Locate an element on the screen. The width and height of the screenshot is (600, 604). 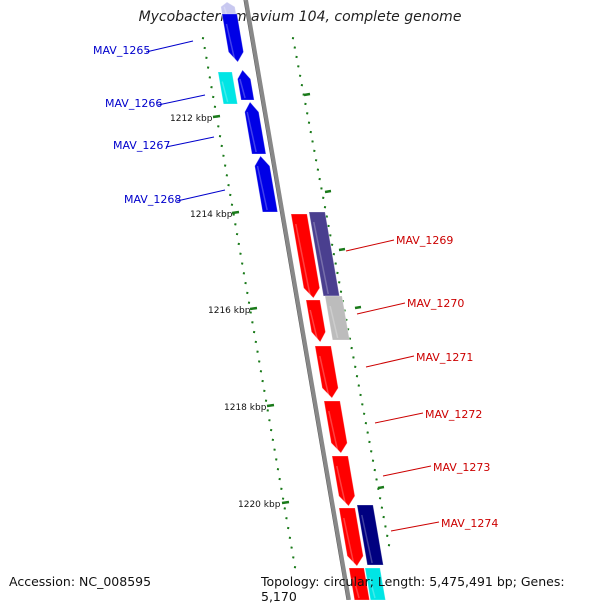
gene-label: MAV_1268 is located at coordinates (152, 199).